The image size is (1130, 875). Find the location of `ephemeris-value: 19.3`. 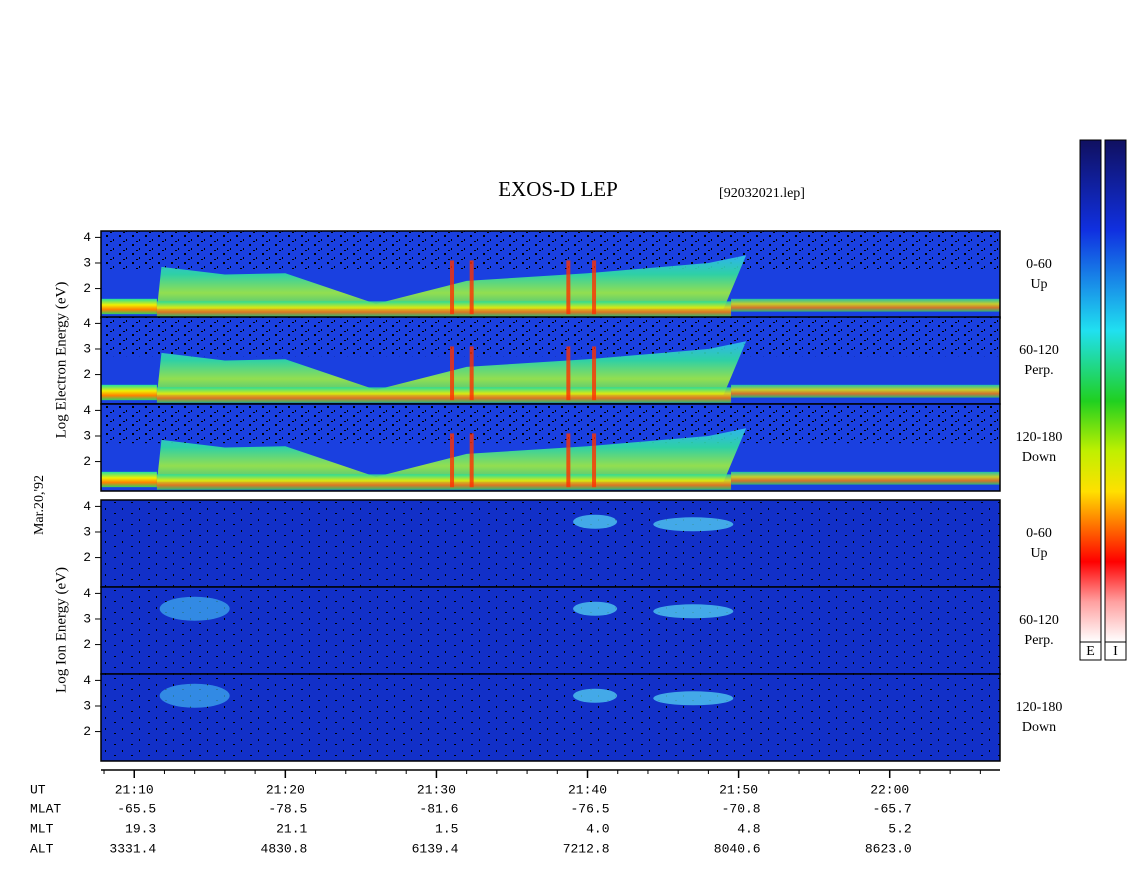

ephemeris-value: 19.3 is located at coordinates (140, 828).